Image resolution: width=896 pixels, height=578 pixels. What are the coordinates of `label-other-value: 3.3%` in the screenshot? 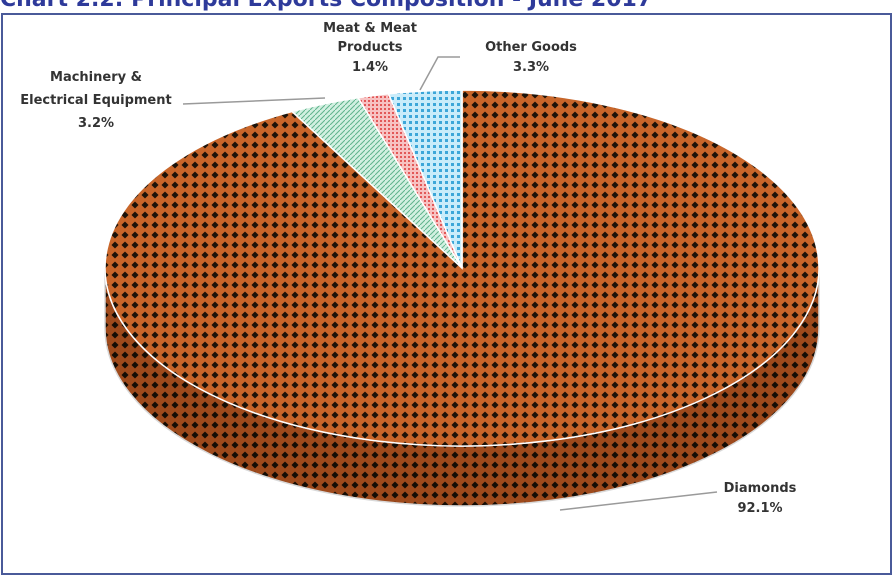 It's located at (531, 67).